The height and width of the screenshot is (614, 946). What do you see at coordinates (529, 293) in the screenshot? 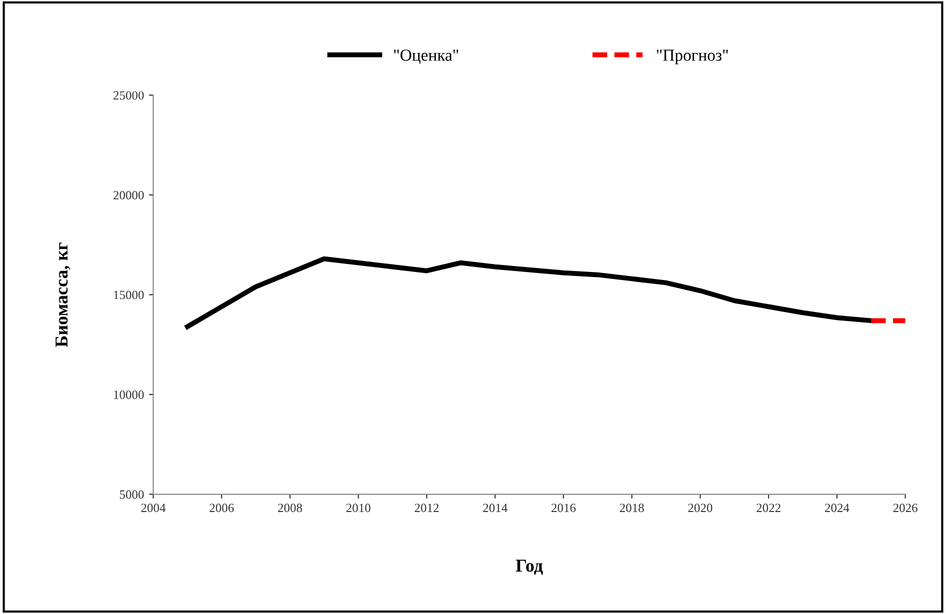
I see `line-series` at bounding box center [529, 293].